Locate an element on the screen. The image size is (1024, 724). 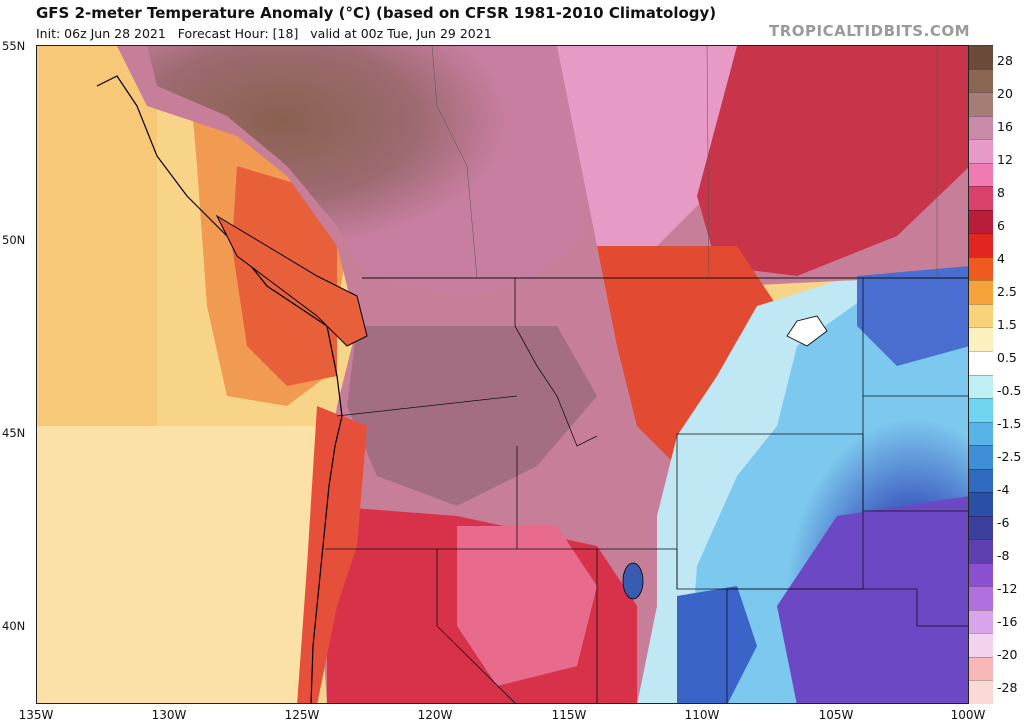
valid-time: valid at 00z Tue, Jun 29 2021 is located at coordinates (401, 33).